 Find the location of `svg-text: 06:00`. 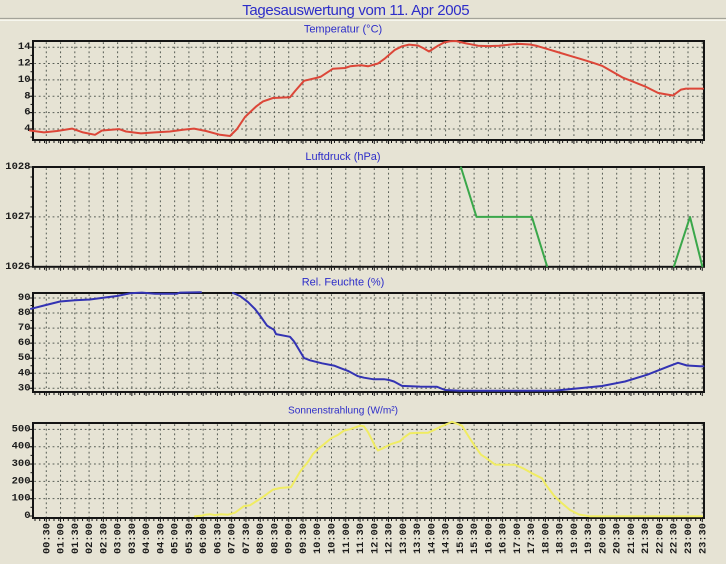

svg-text: 06:00 is located at coordinates (204, 538).